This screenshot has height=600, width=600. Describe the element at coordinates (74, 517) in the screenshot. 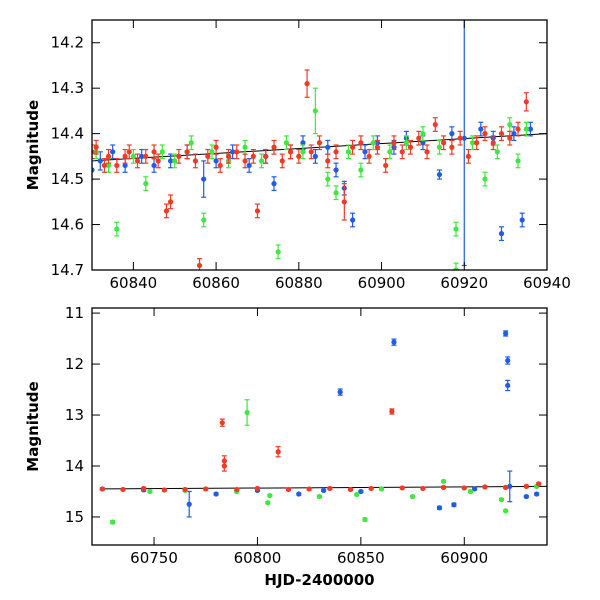

I see `y-tick-label: 15` at that location.